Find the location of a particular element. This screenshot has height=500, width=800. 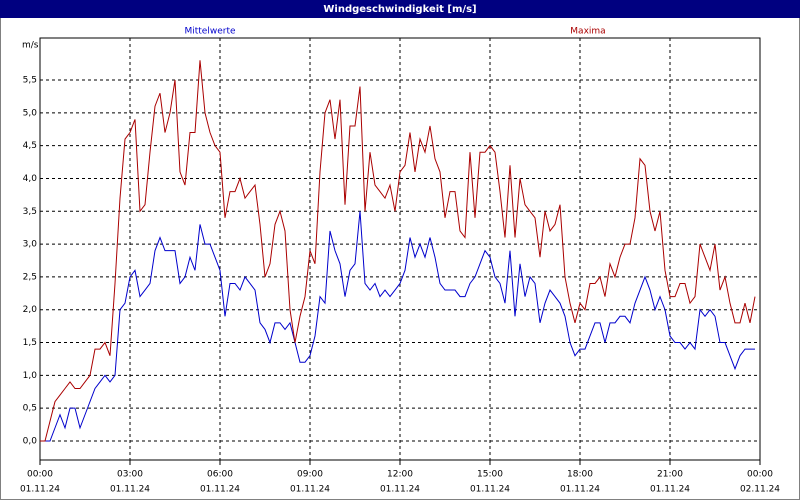

title-bar is located at coordinates (400, 9).